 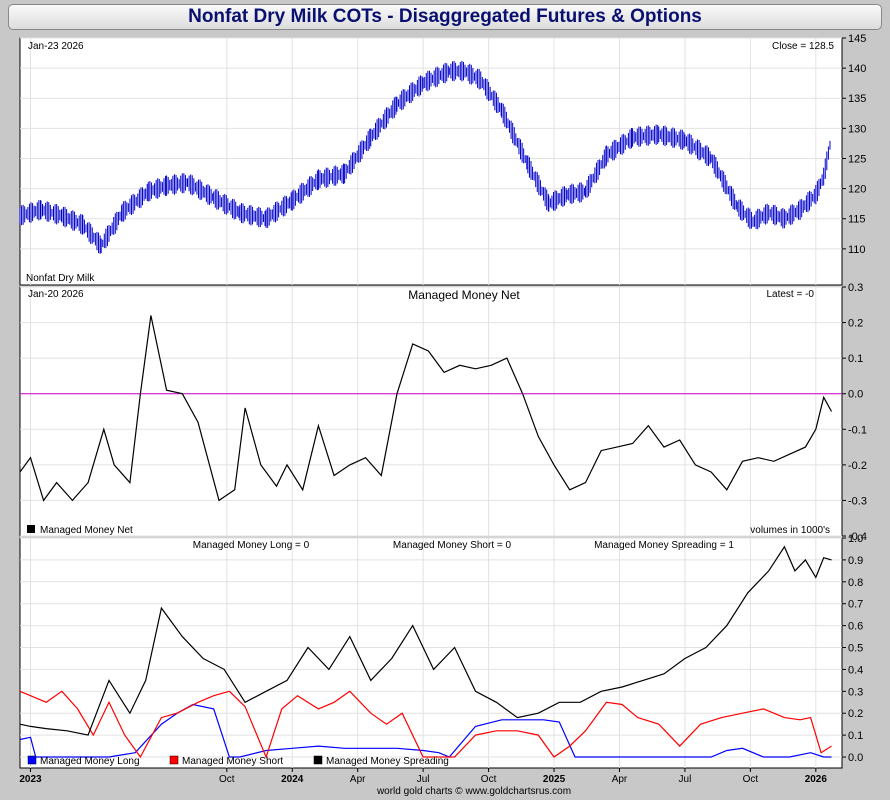 I want to click on y-tick-label: 0.6, so click(x=855, y=627).